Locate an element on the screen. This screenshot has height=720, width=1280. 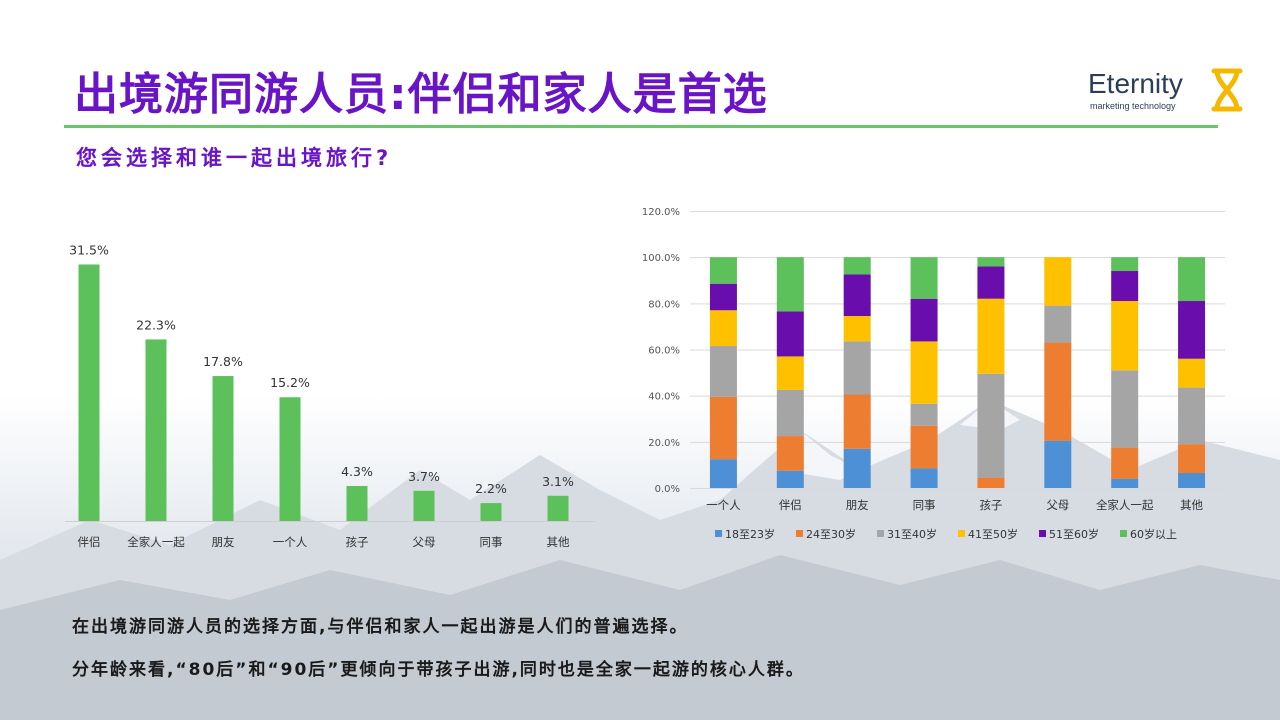
bar-value-label: 17.8% is located at coordinates (223, 361).